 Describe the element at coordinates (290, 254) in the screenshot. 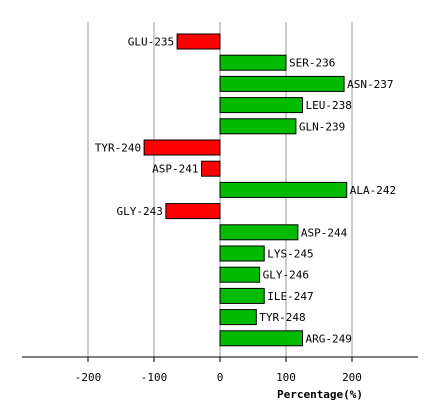

I see `bar-label: LYS-245` at that location.